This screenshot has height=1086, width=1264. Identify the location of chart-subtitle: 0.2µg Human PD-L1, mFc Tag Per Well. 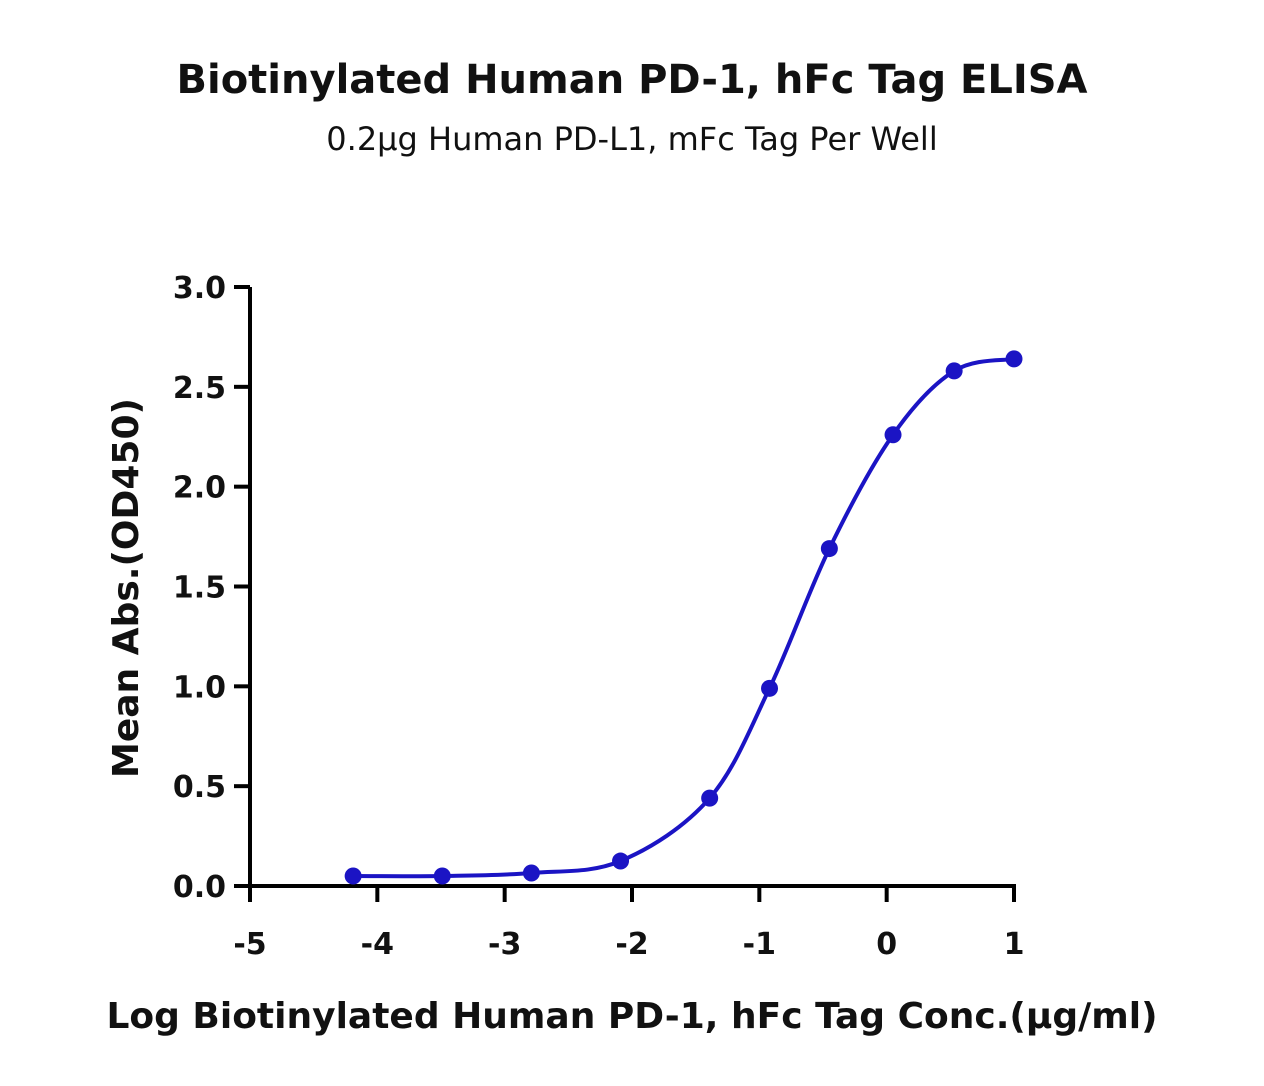
(631, 139).